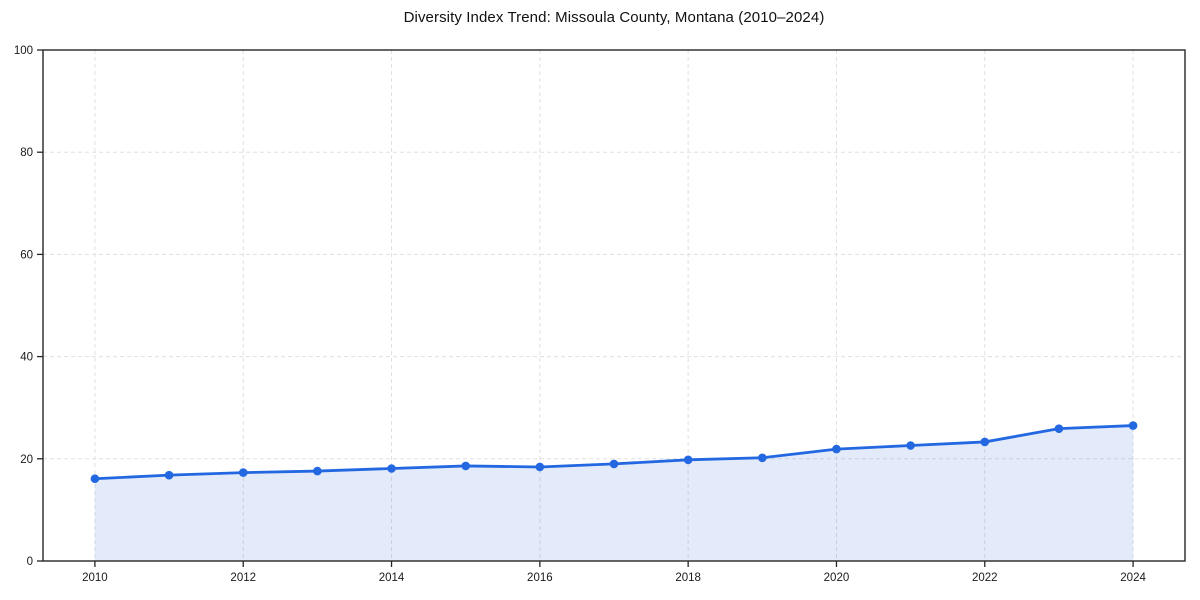 This screenshot has width=1200, height=600. Describe the element at coordinates (688, 578) in the screenshot. I see `x-tick-label: 2018` at that location.